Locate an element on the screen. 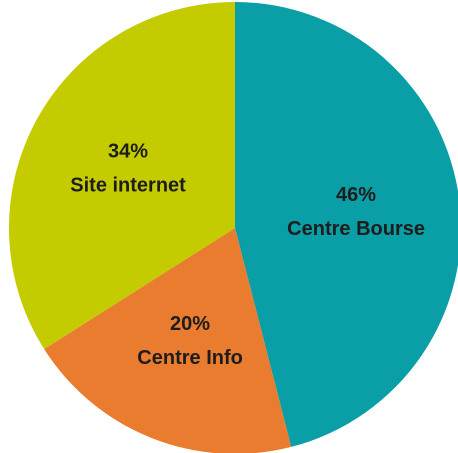  slice-value-label: 34% is located at coordinates (128, 151).